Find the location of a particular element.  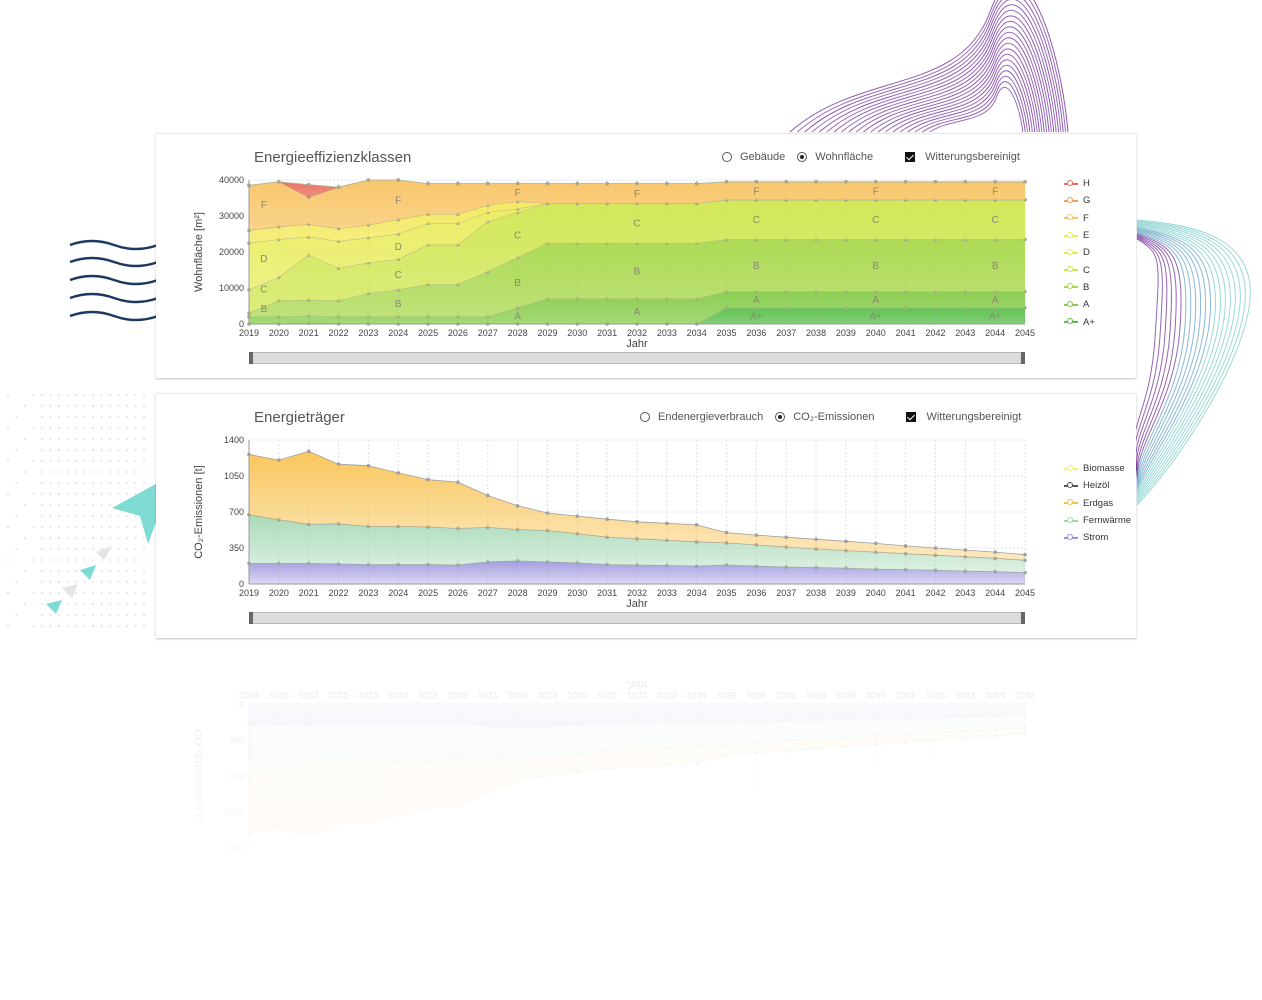

chart-controls: Gebäude Wohnfläche Witterungsbereinigt is located at coordinates (865, 157).